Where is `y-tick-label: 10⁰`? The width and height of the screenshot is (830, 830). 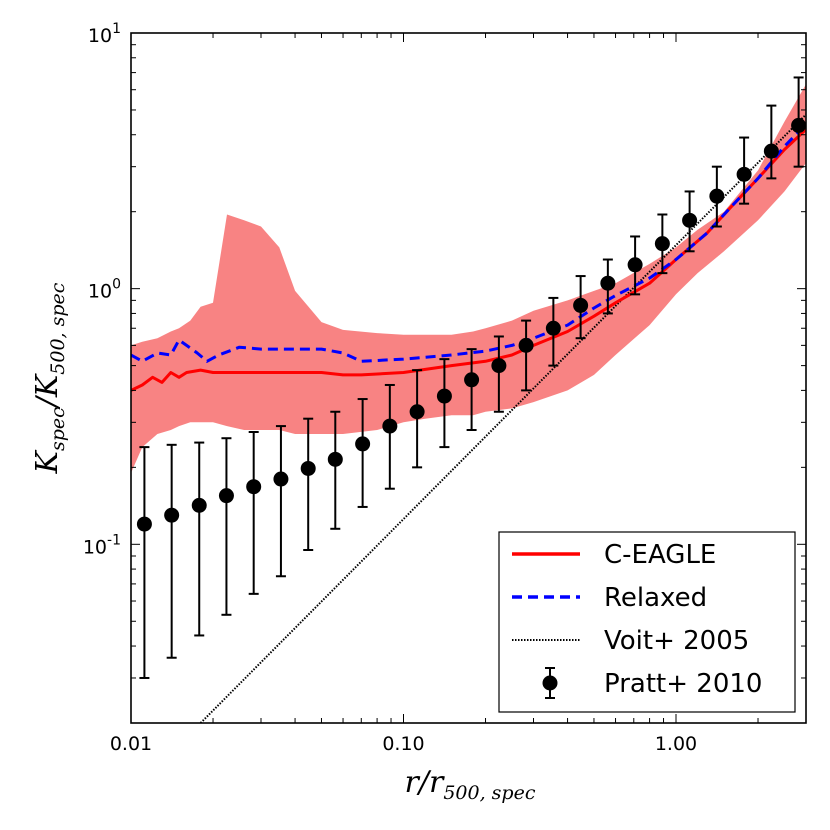 y-tick-label: 10⁰ is located at coordinates (104, 290).